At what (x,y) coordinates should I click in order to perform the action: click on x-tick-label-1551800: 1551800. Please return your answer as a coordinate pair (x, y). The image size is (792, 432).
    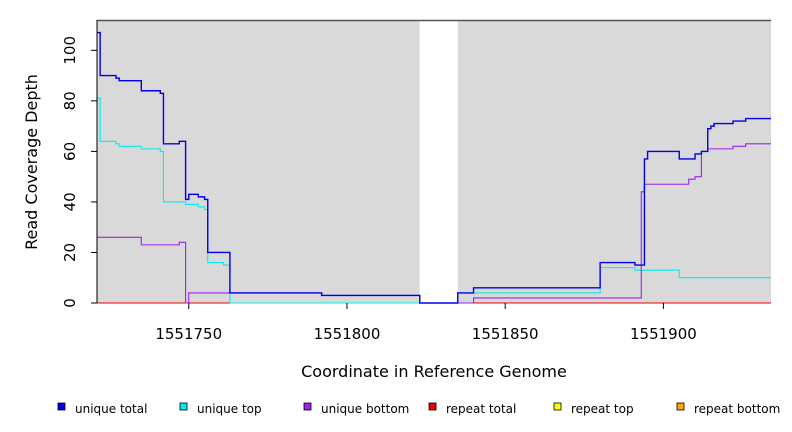
    Looking at the image, I should click on (347, 334).